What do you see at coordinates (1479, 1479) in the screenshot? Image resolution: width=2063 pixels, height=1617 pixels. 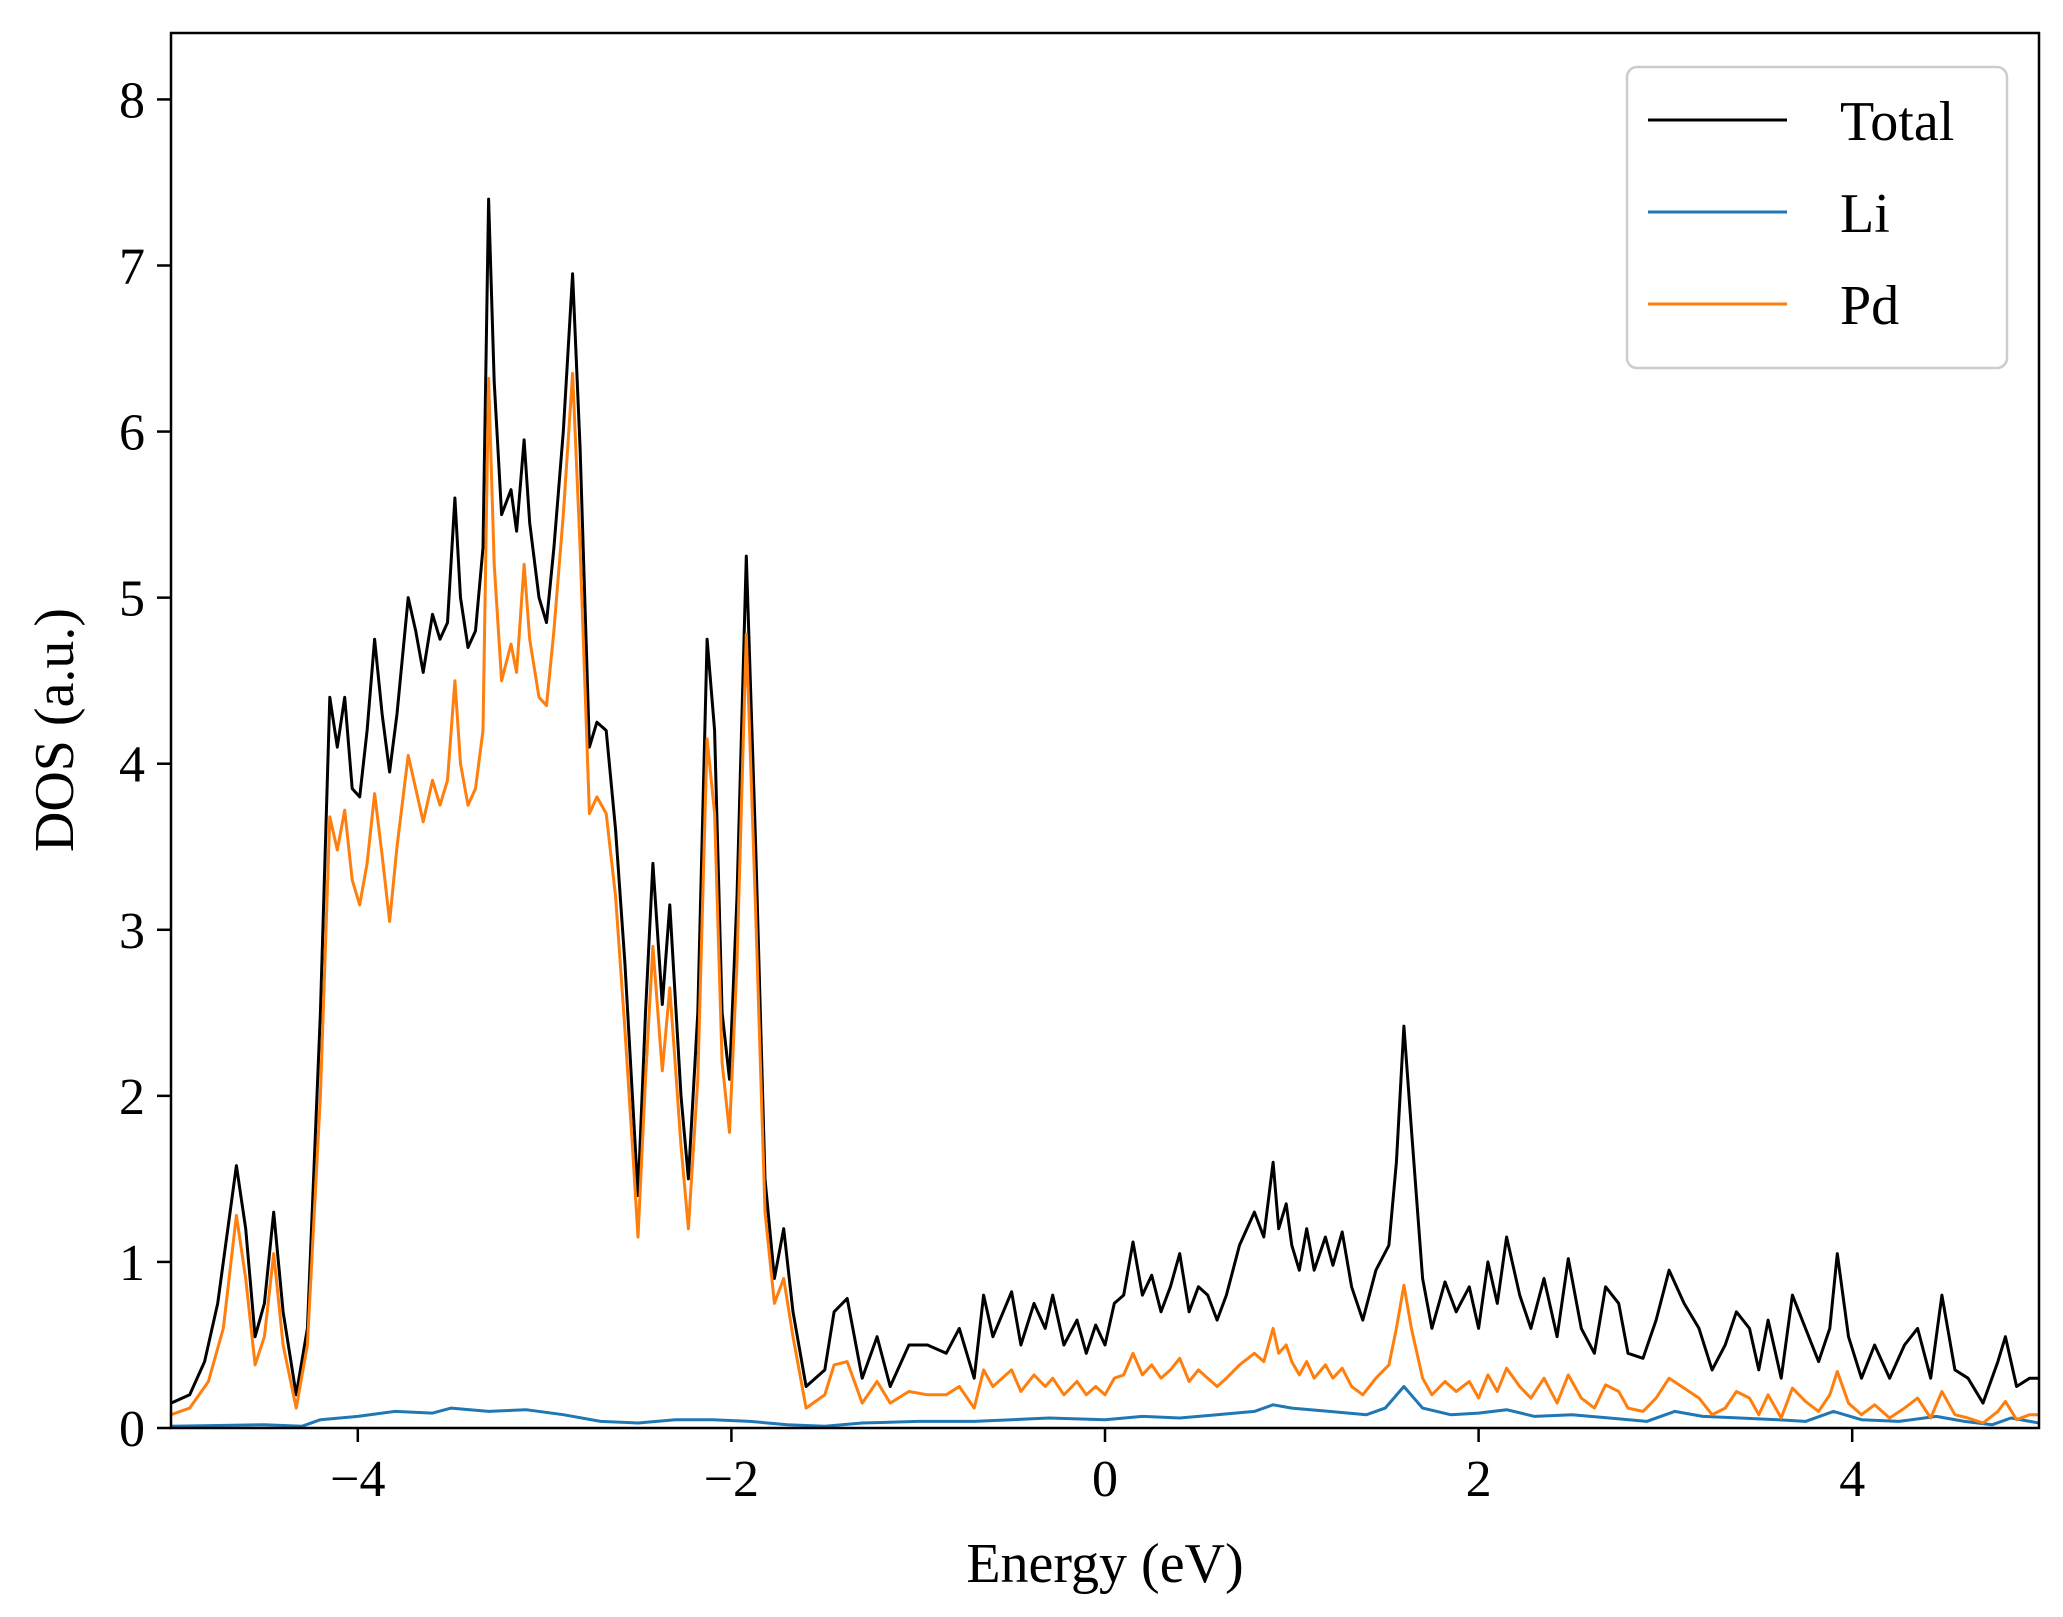 I see `x-tick-label: 2` at bounding box center [1479, 1479].